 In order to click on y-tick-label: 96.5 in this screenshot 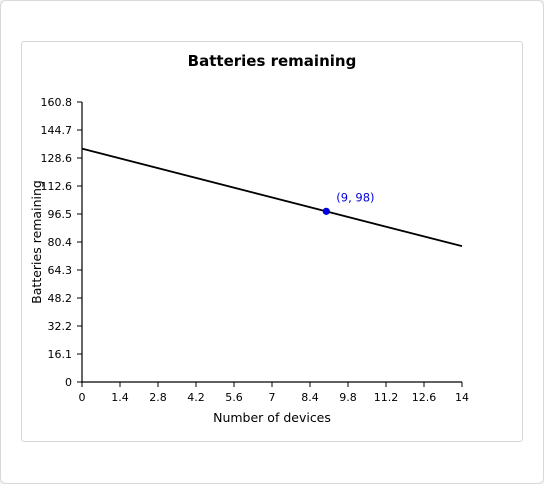, I will do `click(60, 214)`.